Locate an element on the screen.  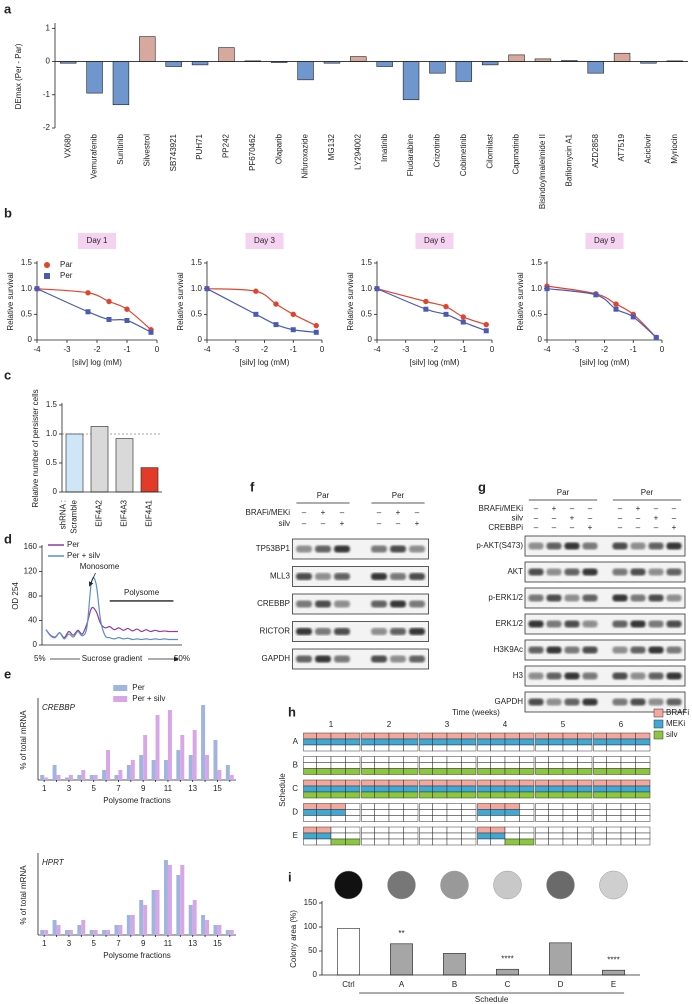
y-axis-label: DEmax (Per - Par) is located at coordinates (18, 76).